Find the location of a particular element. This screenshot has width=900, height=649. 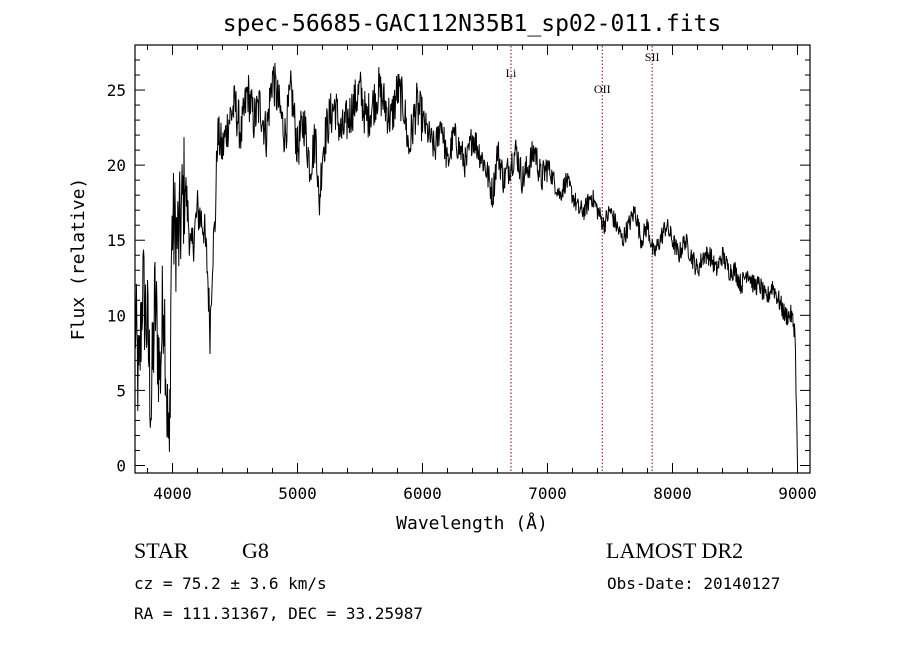

object-class: STAR is located at coordinates (161, 550).